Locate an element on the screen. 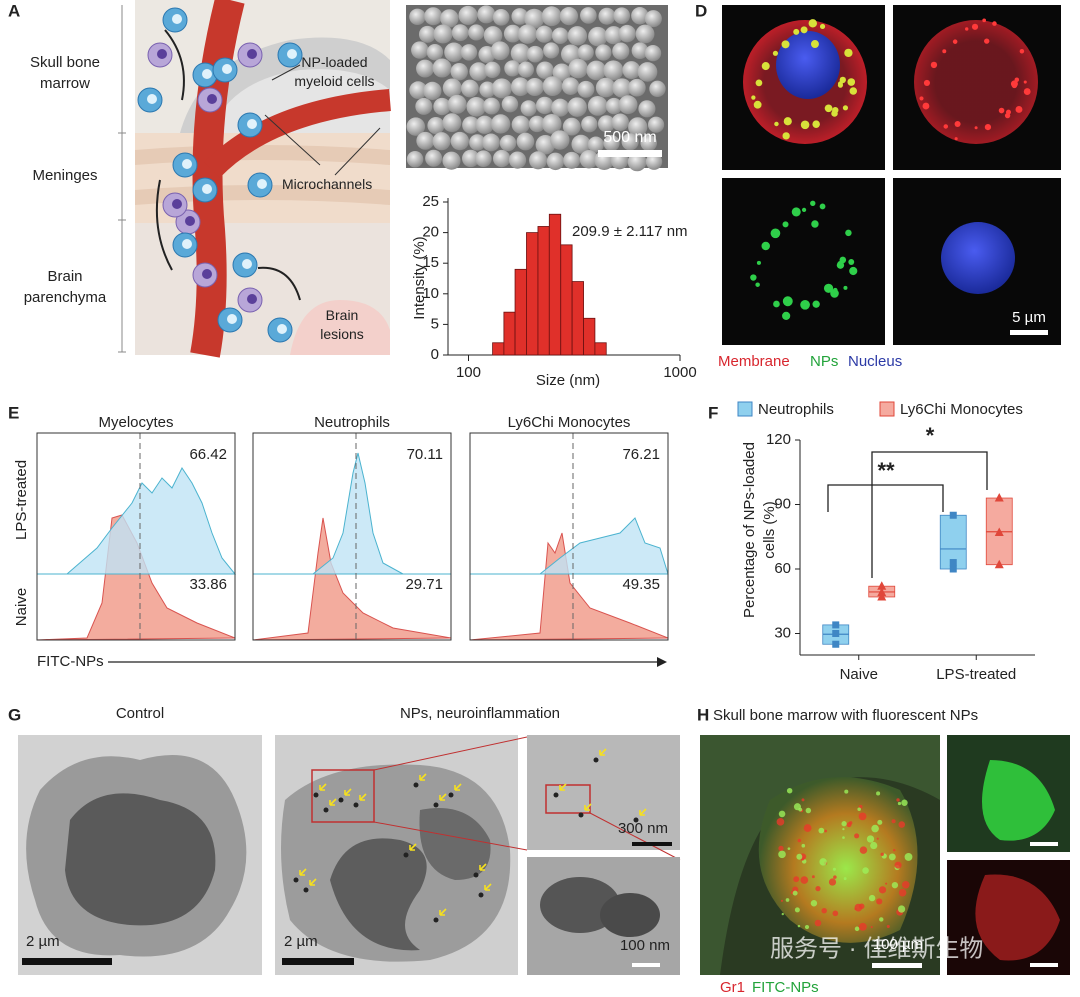 The image size is (1080, 997). lps-percentage: 76.21 is located at coordinates (641, 454).